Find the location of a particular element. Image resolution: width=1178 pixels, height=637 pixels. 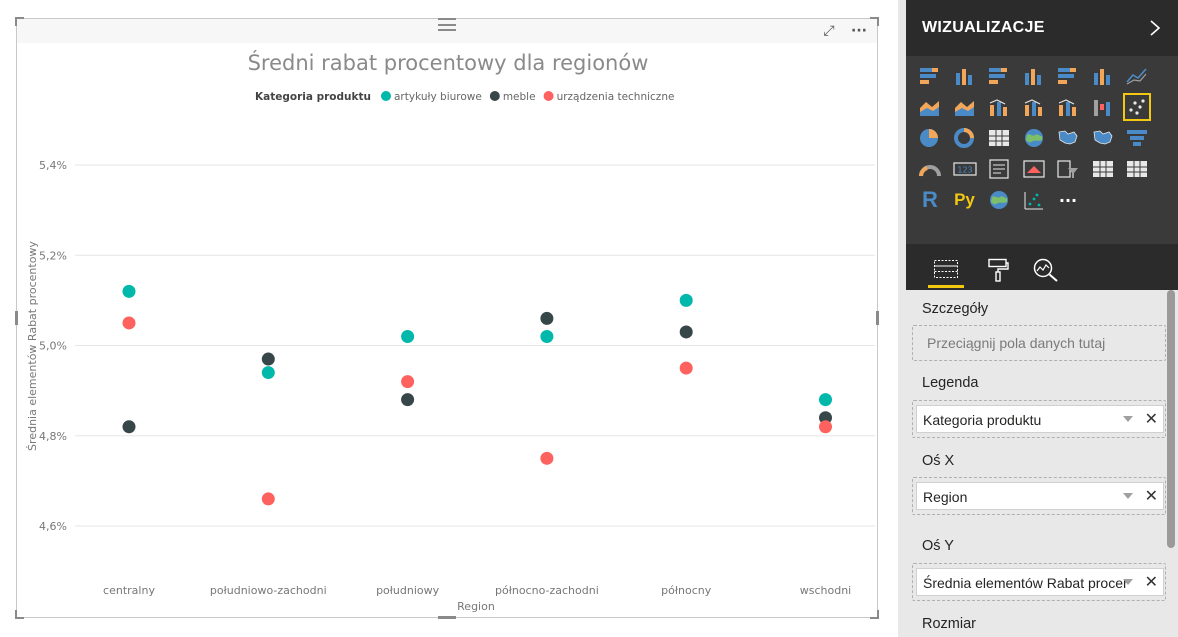

arcgis-map-icon is located at coordinates (999, 200).